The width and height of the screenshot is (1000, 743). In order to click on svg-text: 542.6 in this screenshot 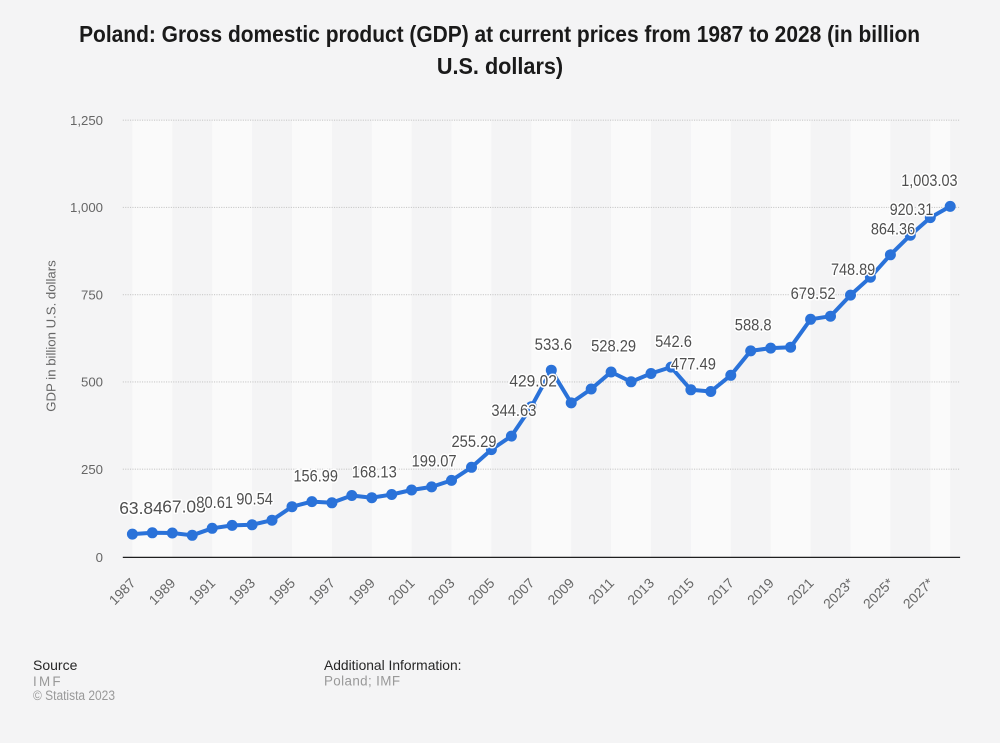, I will do `click(673, 341)`.